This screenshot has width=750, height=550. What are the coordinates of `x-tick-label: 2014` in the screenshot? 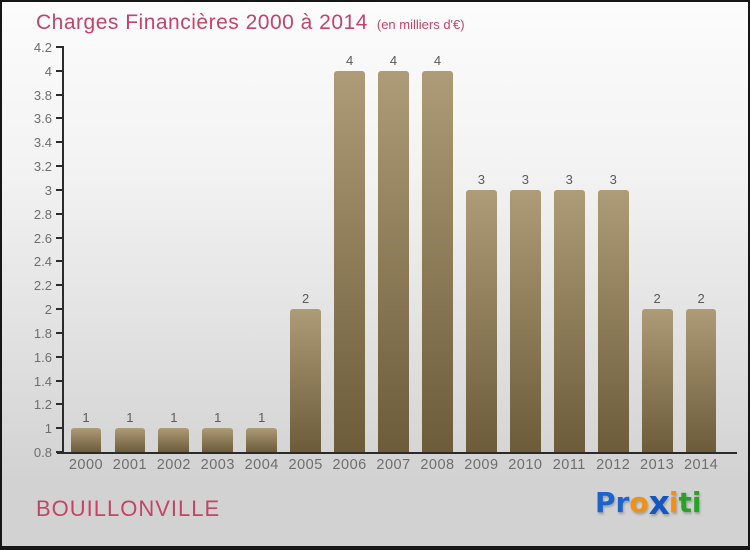 It's located at (701, 465).